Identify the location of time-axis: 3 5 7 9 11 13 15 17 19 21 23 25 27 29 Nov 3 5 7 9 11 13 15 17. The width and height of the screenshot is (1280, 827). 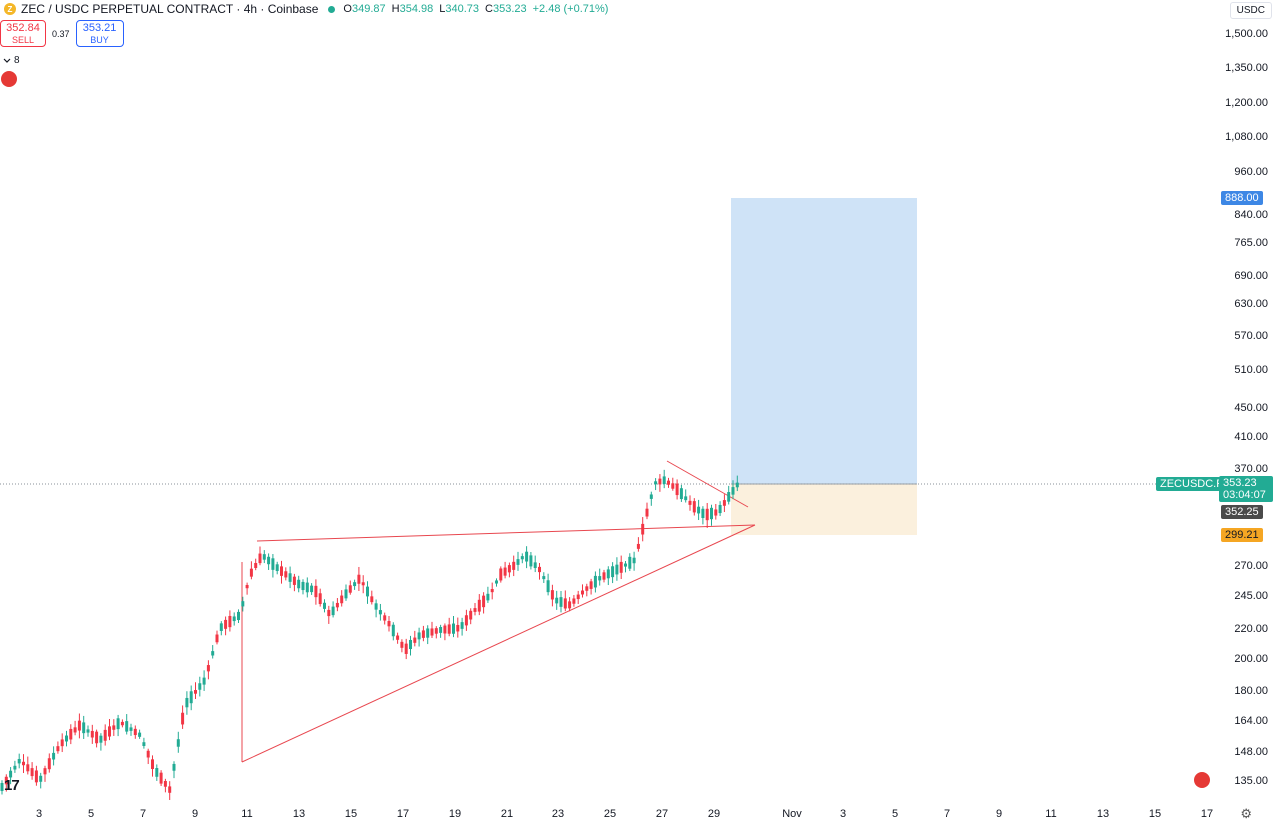
(640, 813).